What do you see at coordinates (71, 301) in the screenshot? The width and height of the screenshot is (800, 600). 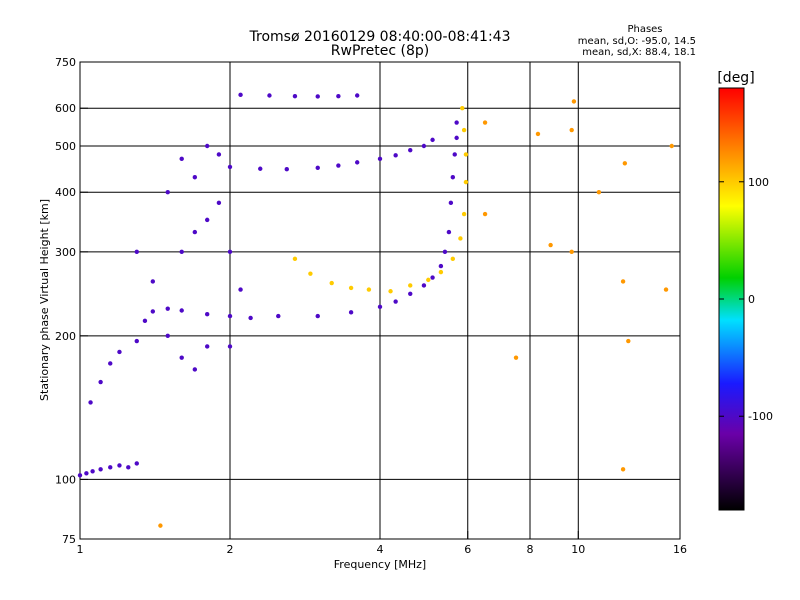 I see `y-axis-ticks: 75 100 200 300 400 500 600 750` at bounding box center [71, 301].